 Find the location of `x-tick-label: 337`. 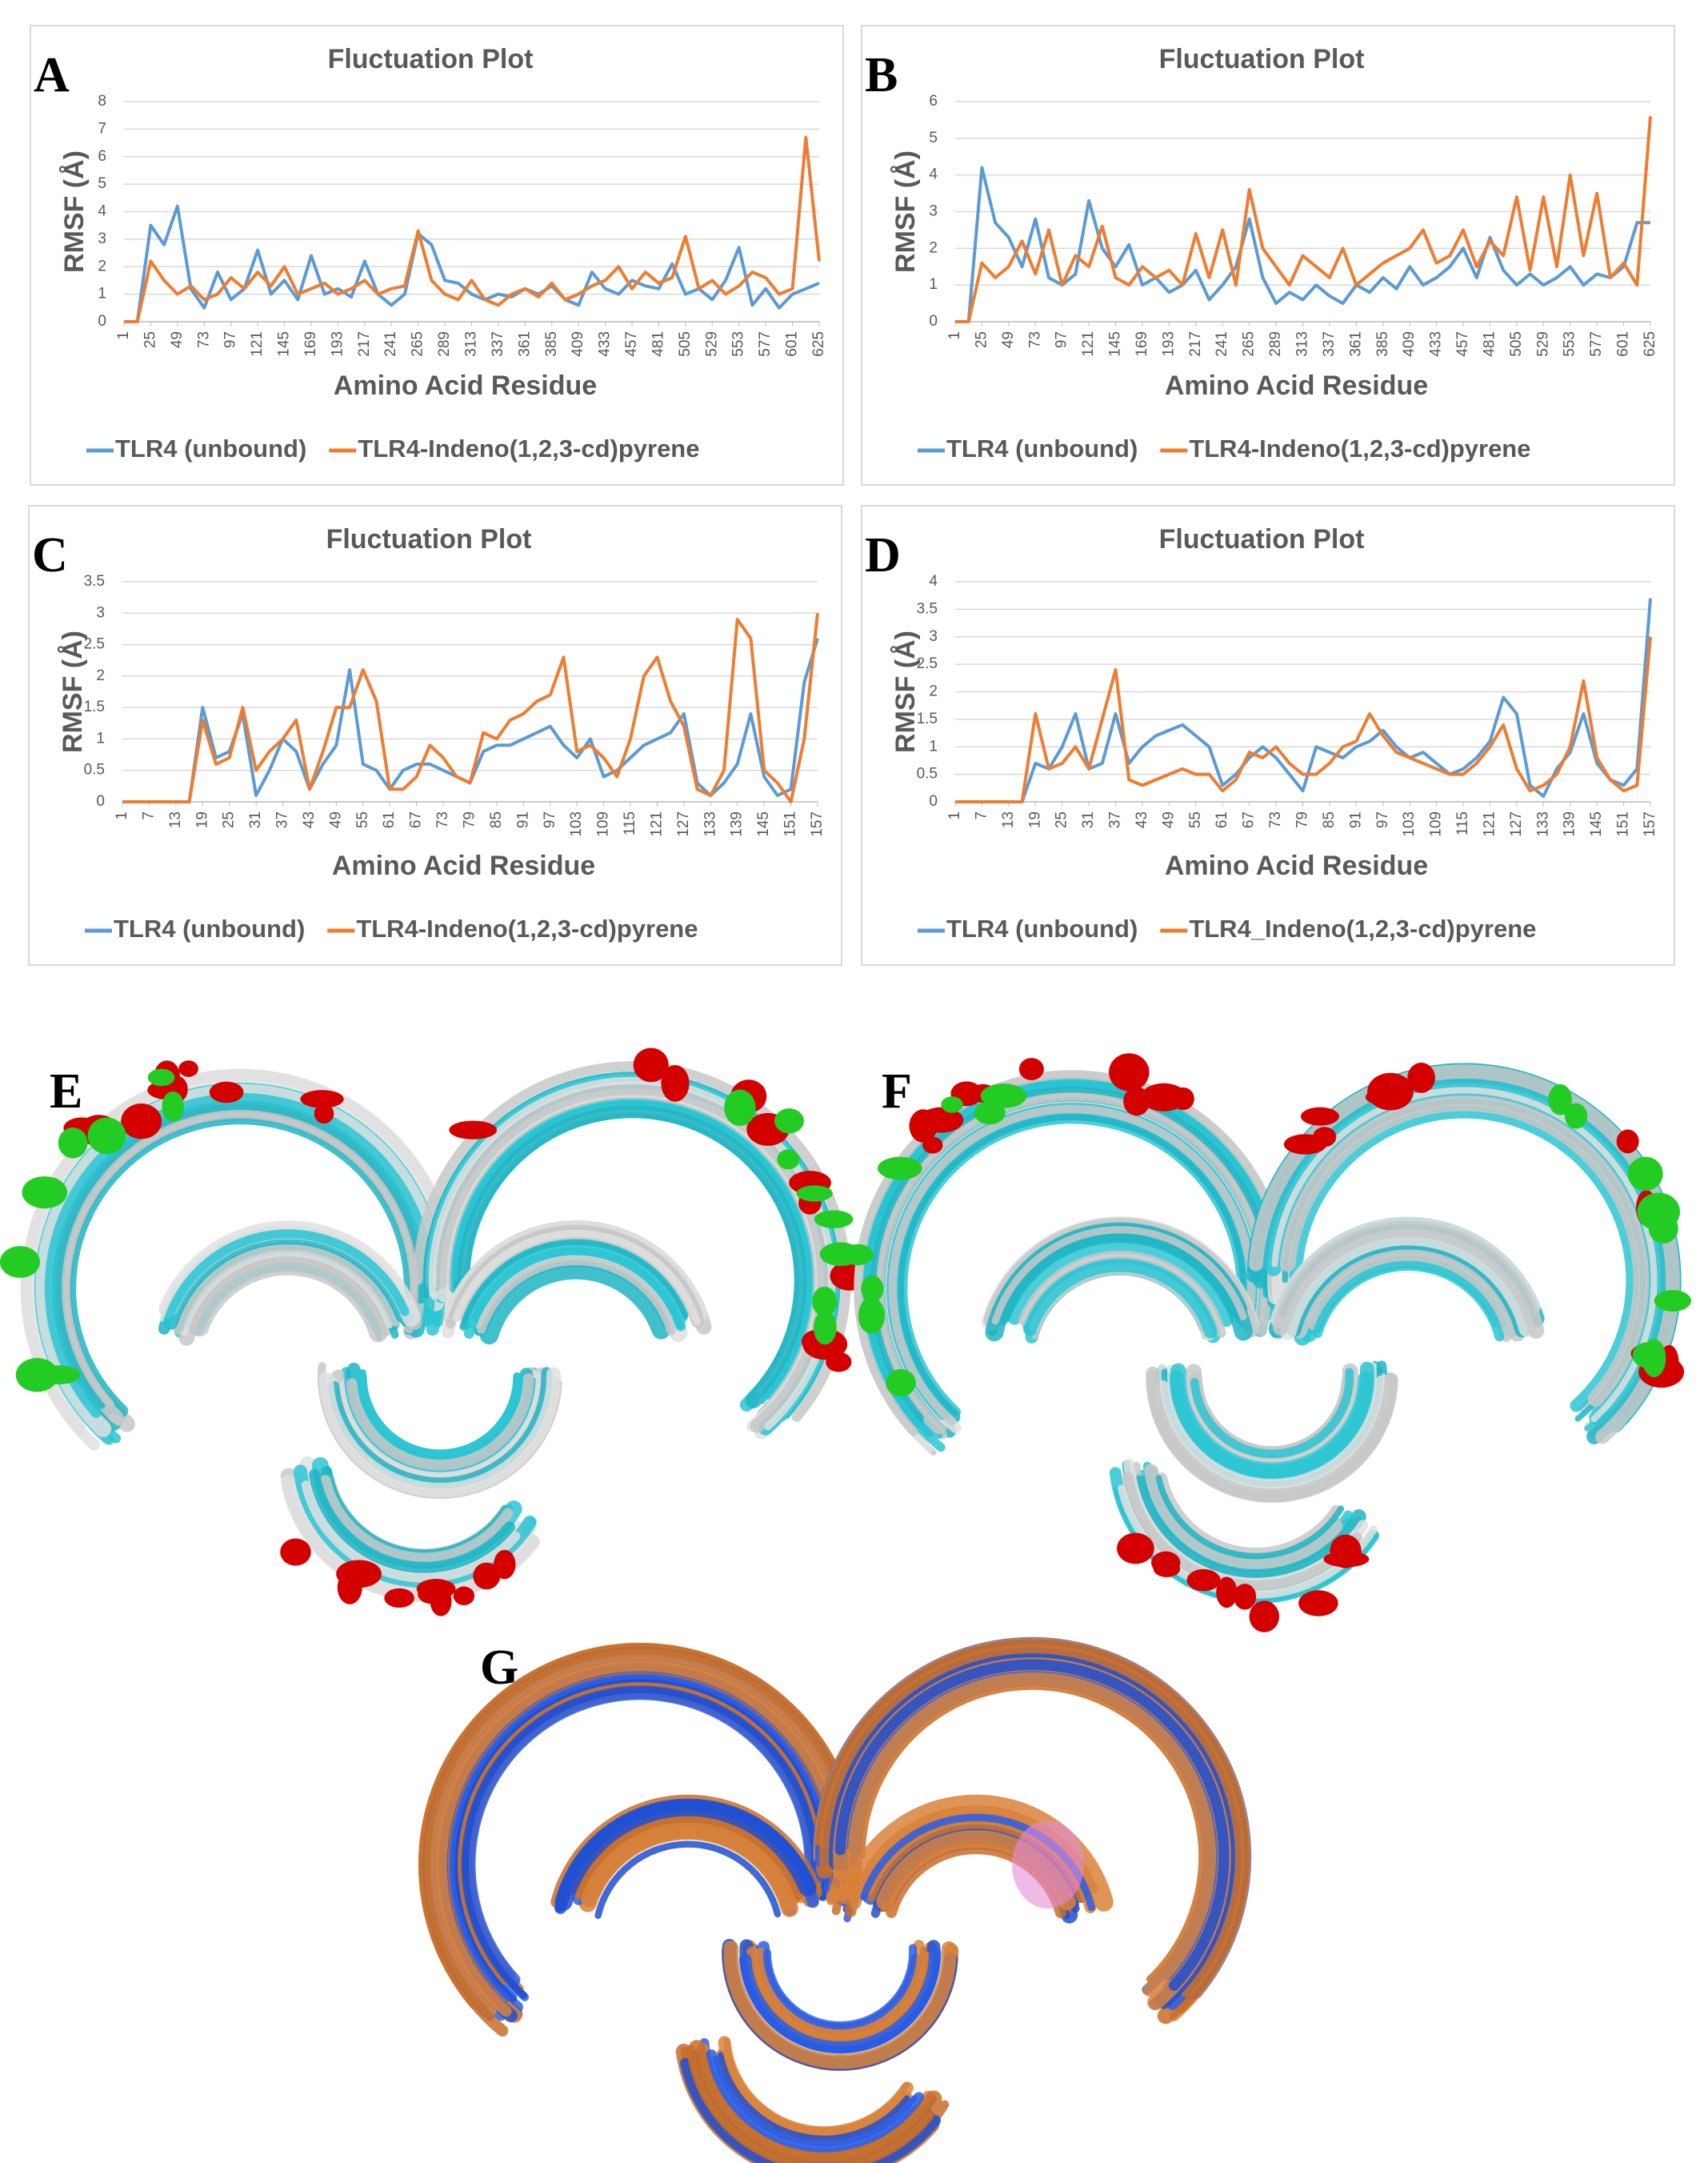

x-tick-label: 337 is located at coordinates (1329, 344).